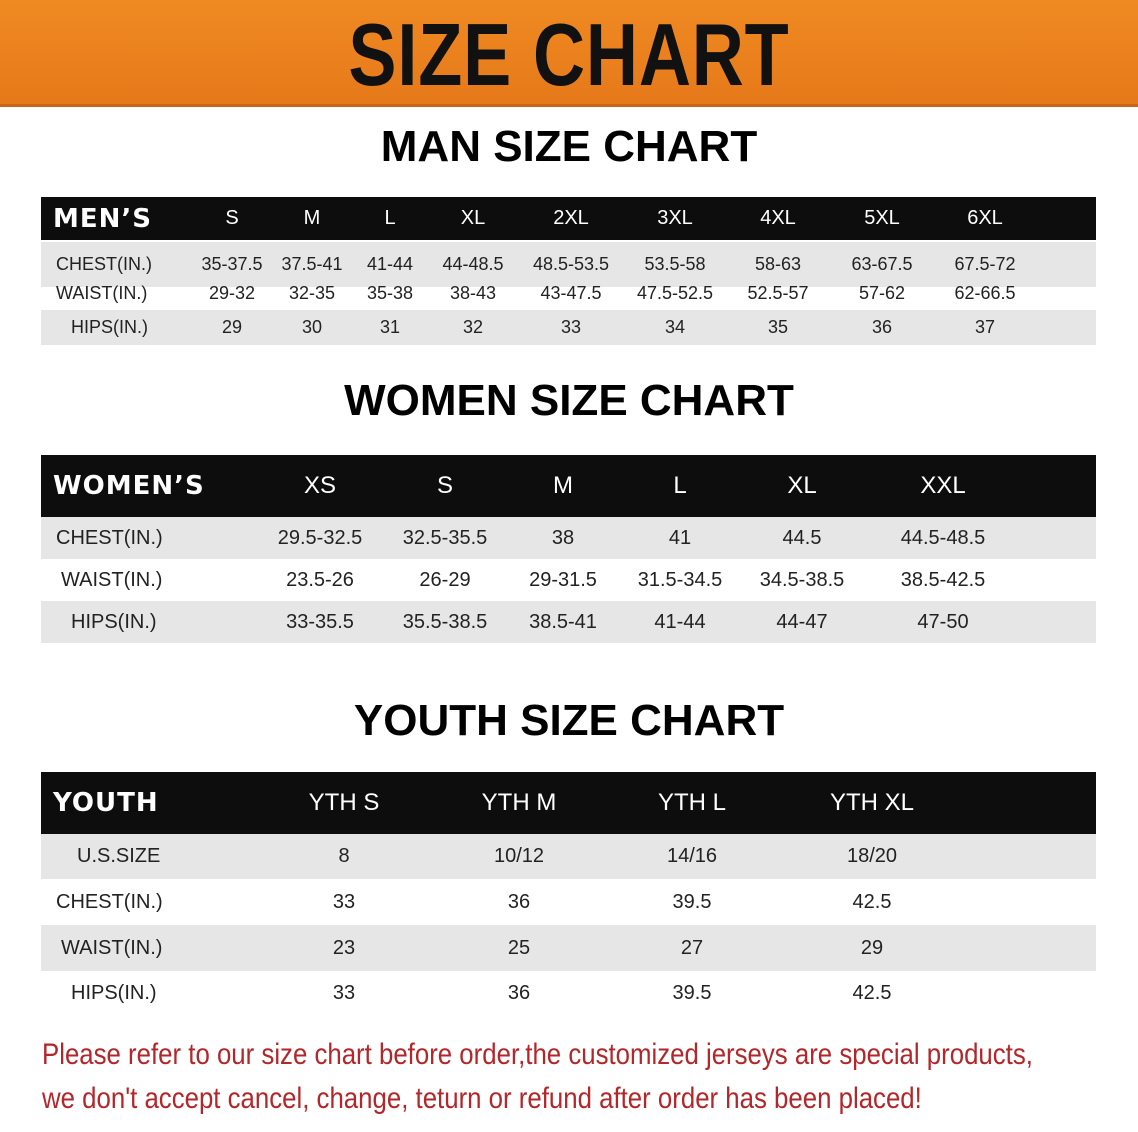  I want to click on table-cell: 53.5-58, so click(675, 264).